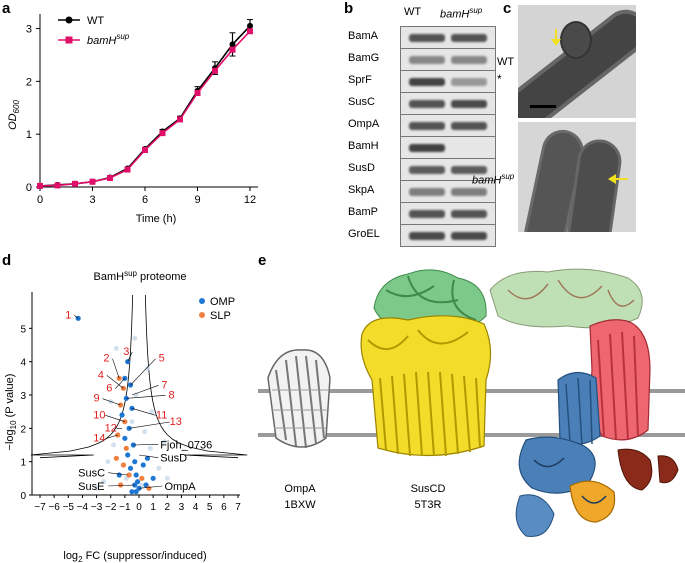  What do you see at coordinates (162, 359) in the screenshot?
I see `volcano-annot-number: 5` at bounding box center [162, 359].